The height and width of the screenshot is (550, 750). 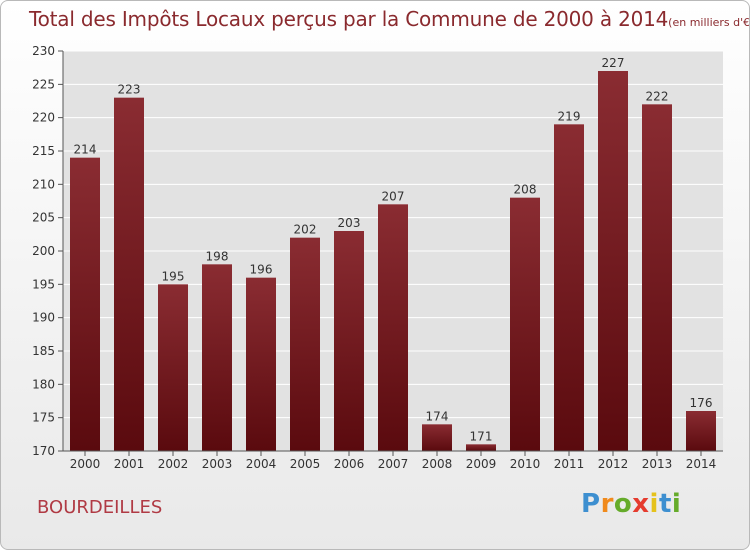 What do you see at coordinates (665, 504) in the screenshot?
I see `logo-letter: t` at bounding box center [665, 504].